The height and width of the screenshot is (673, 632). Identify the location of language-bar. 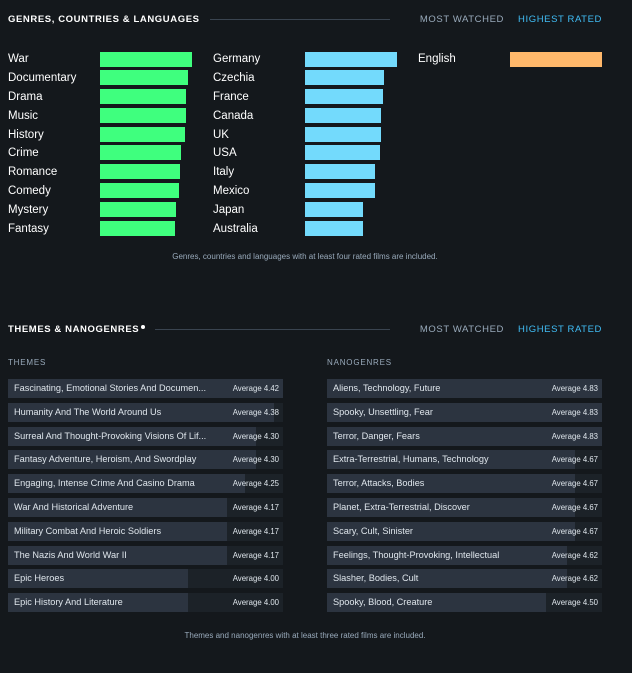
(556, 59).